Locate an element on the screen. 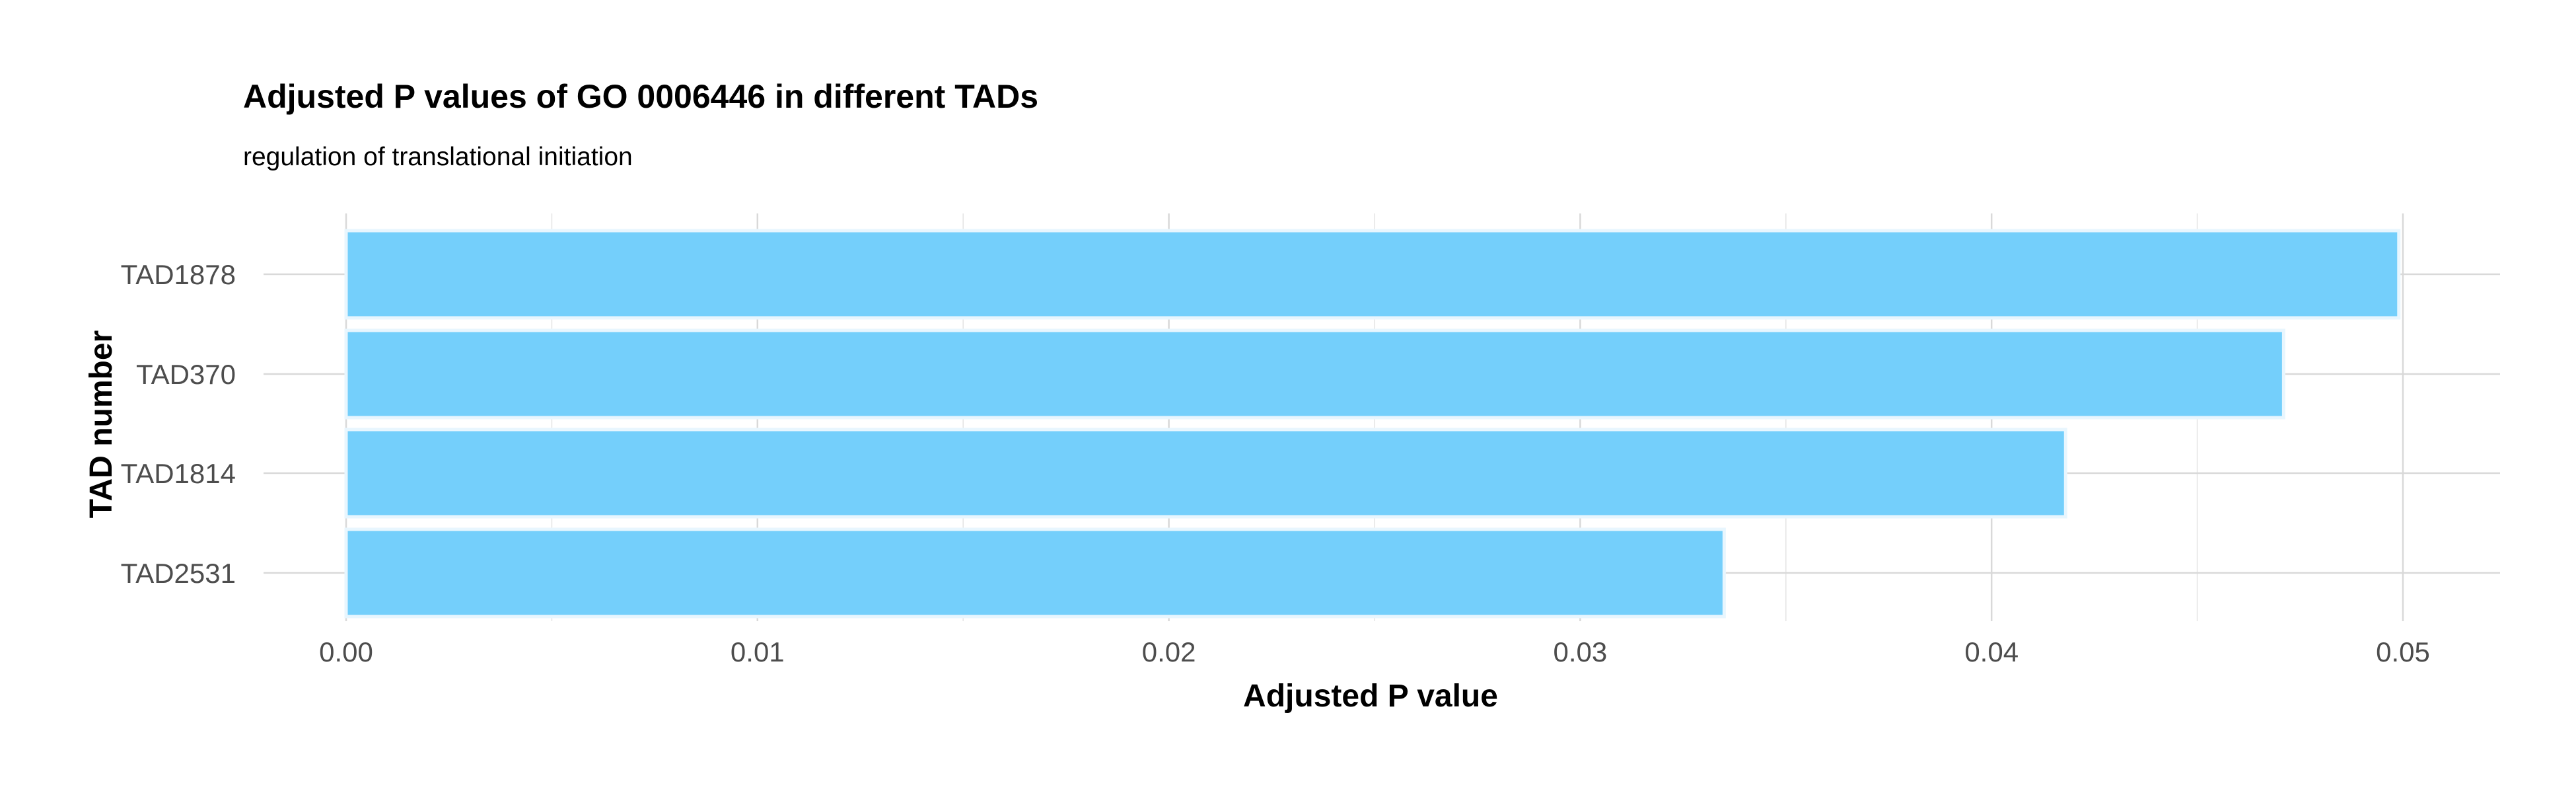  chart-subtitle: regulation of translational initiation is located at coordinates (438, 157).